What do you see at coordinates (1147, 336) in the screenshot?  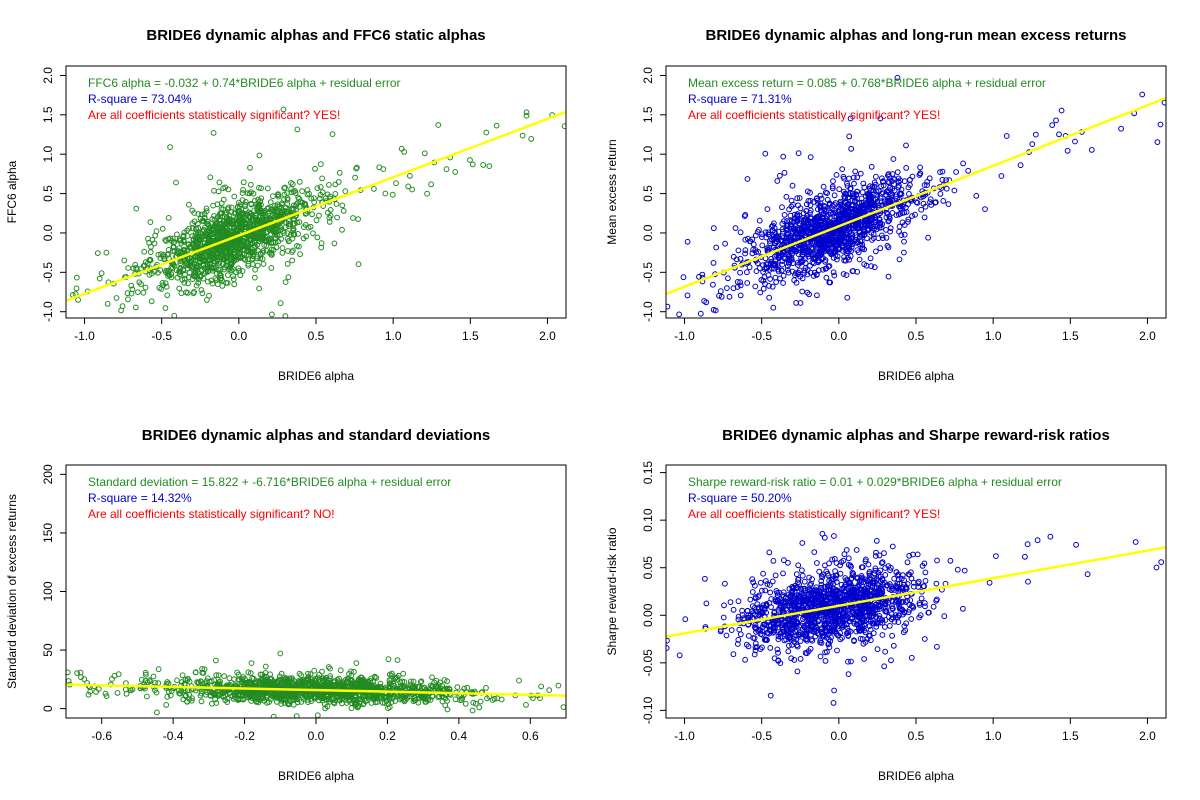 I see `x-tick-label: 2.0` at bounding box center [1147, 336].